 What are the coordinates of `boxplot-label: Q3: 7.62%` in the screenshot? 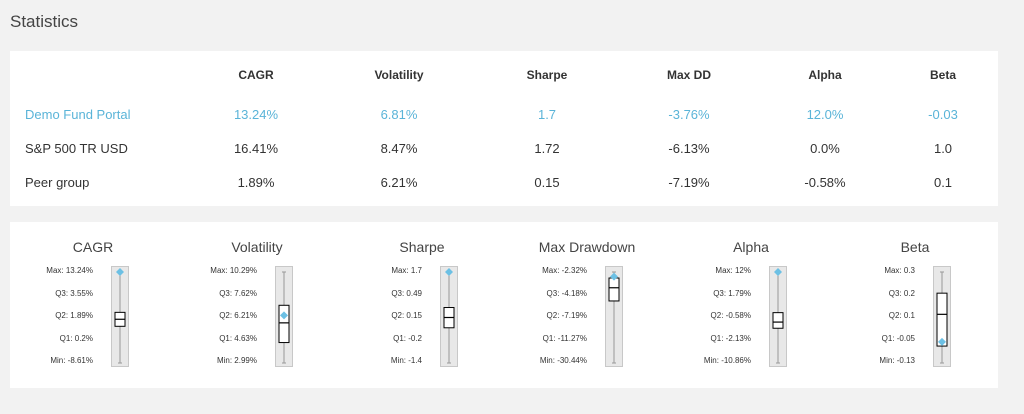 It's located at (238, 293).